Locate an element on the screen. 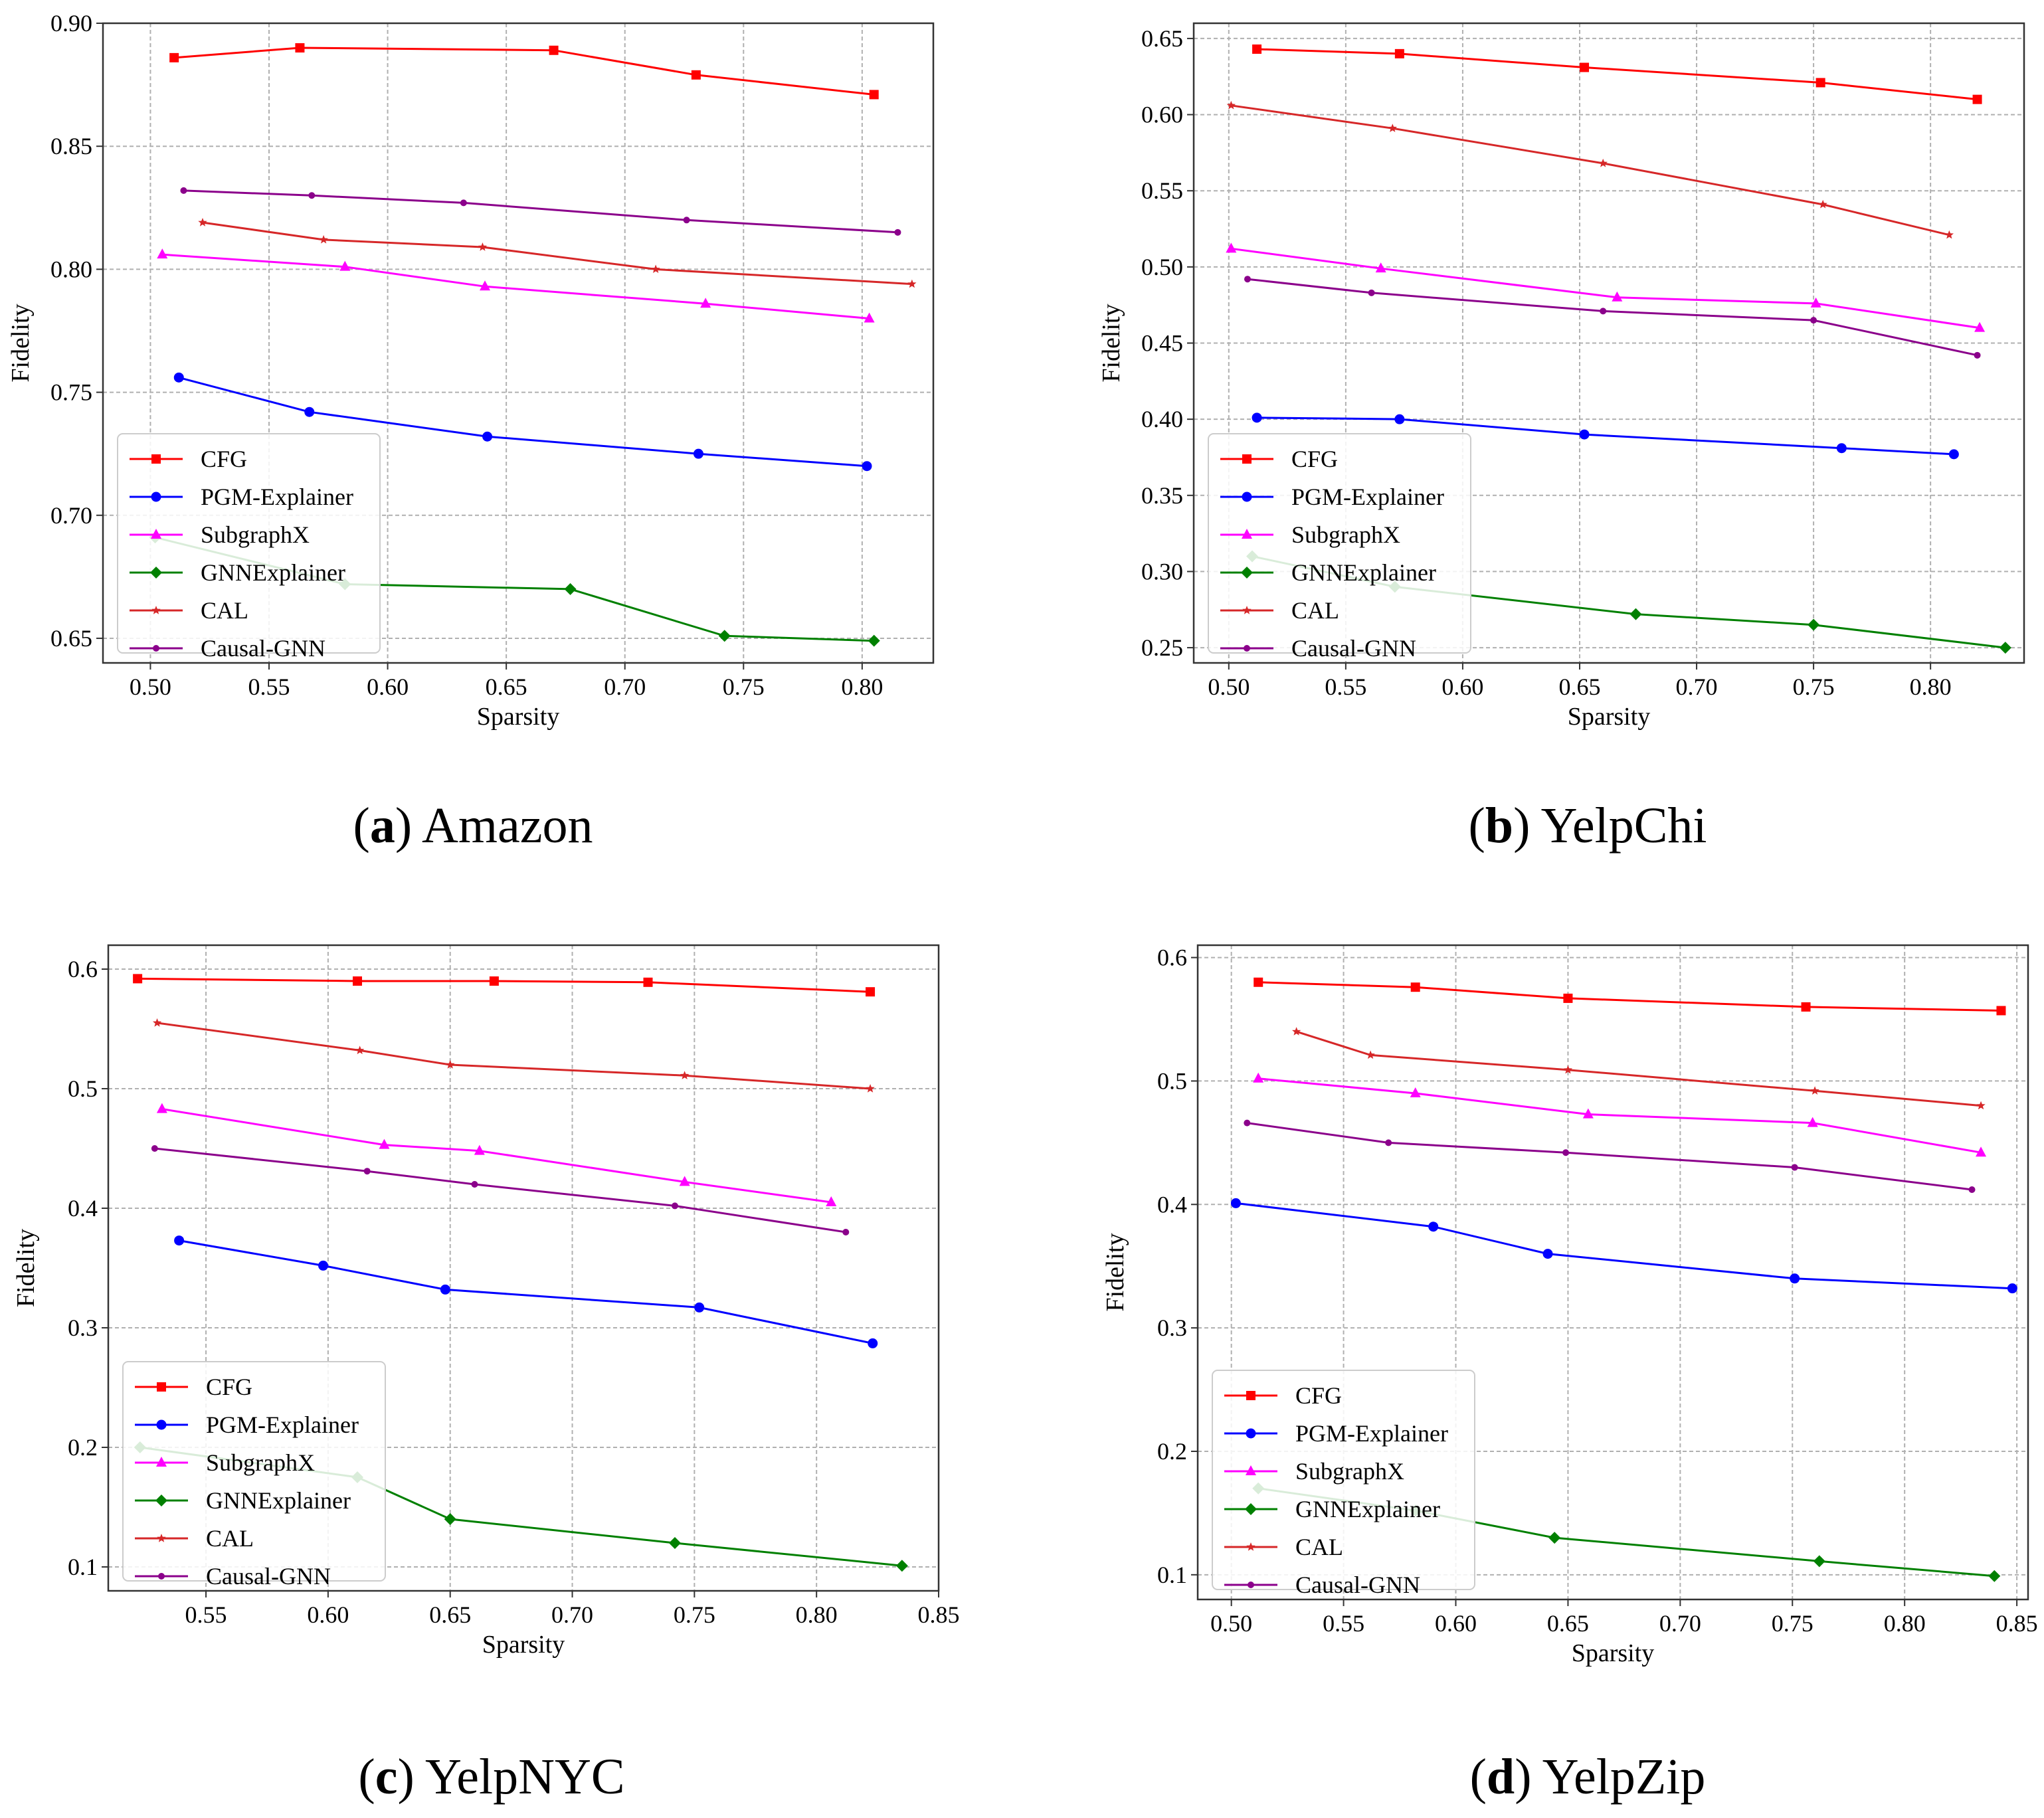  x-tick-label: 0.85 is located at coordinates (2017, 1623).